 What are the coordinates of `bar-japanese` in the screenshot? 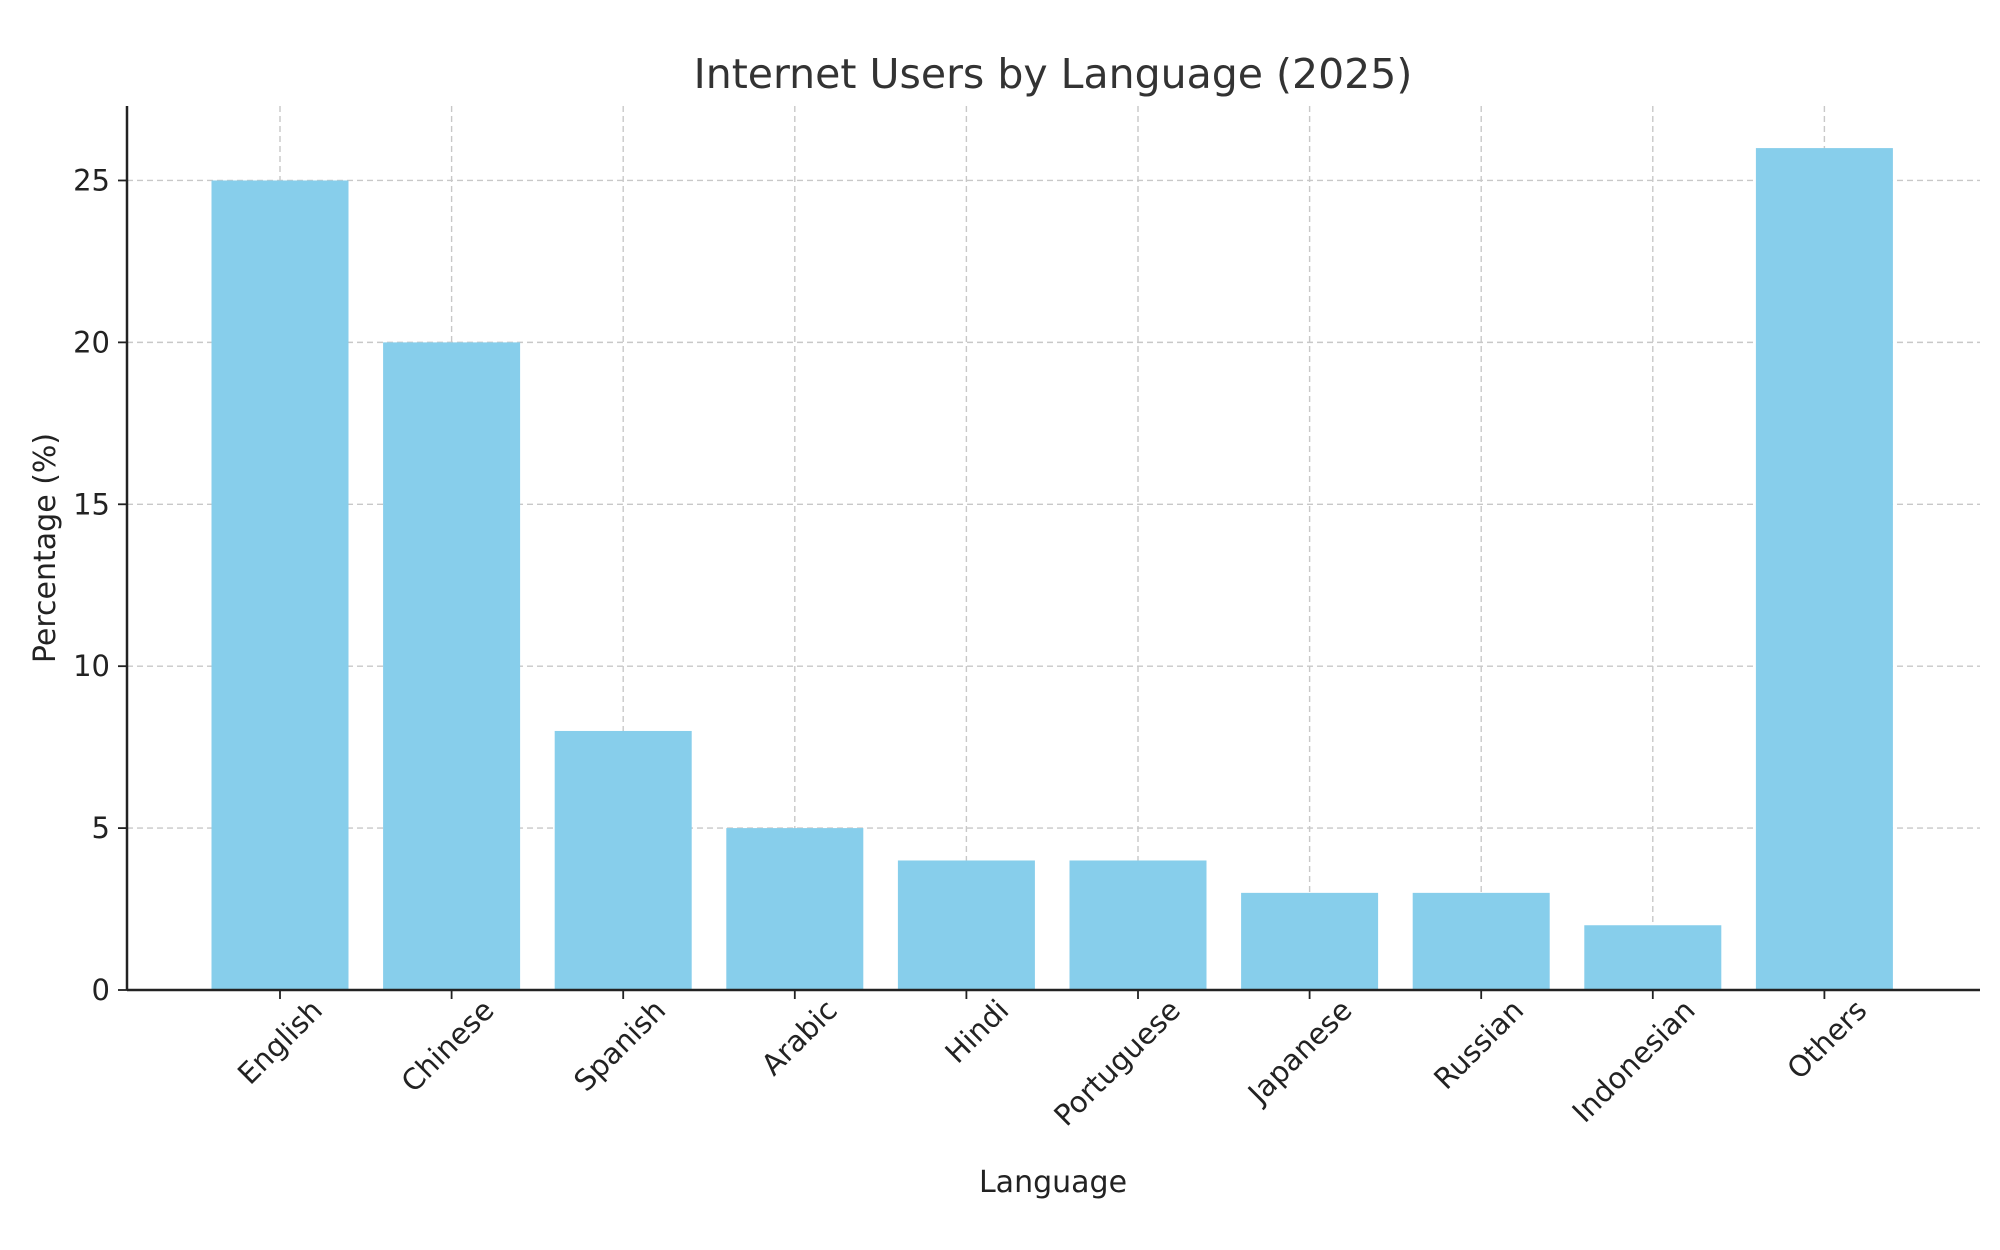 It's located at (1310, 941).